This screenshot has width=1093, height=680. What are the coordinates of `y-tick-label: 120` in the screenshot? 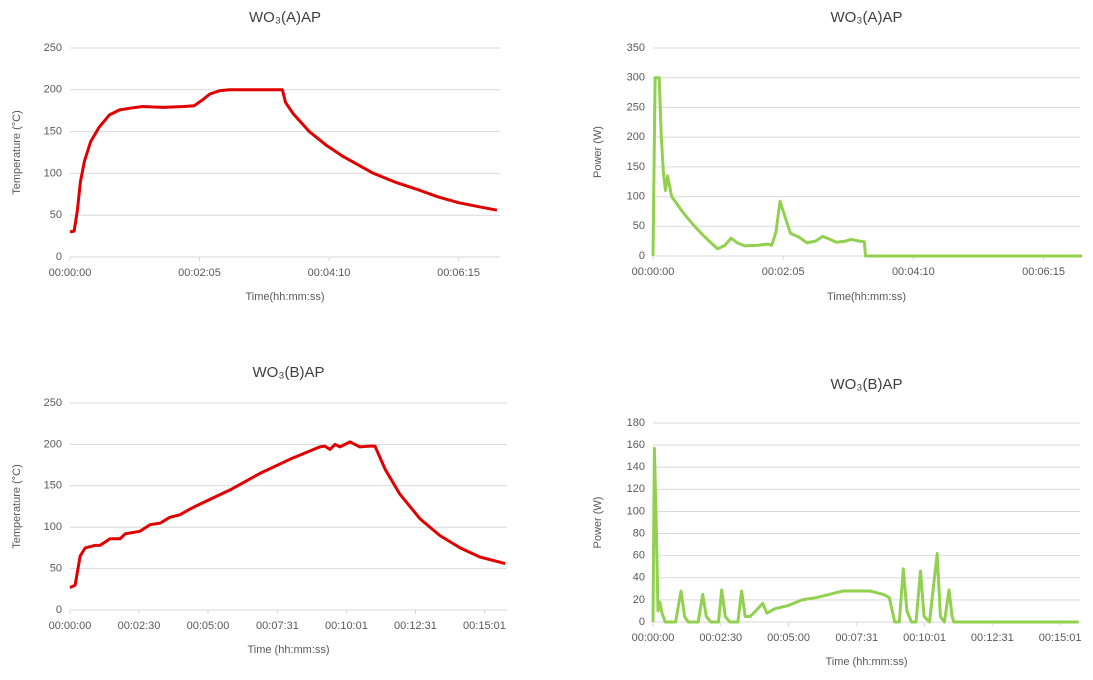 It's located at (636, 489).